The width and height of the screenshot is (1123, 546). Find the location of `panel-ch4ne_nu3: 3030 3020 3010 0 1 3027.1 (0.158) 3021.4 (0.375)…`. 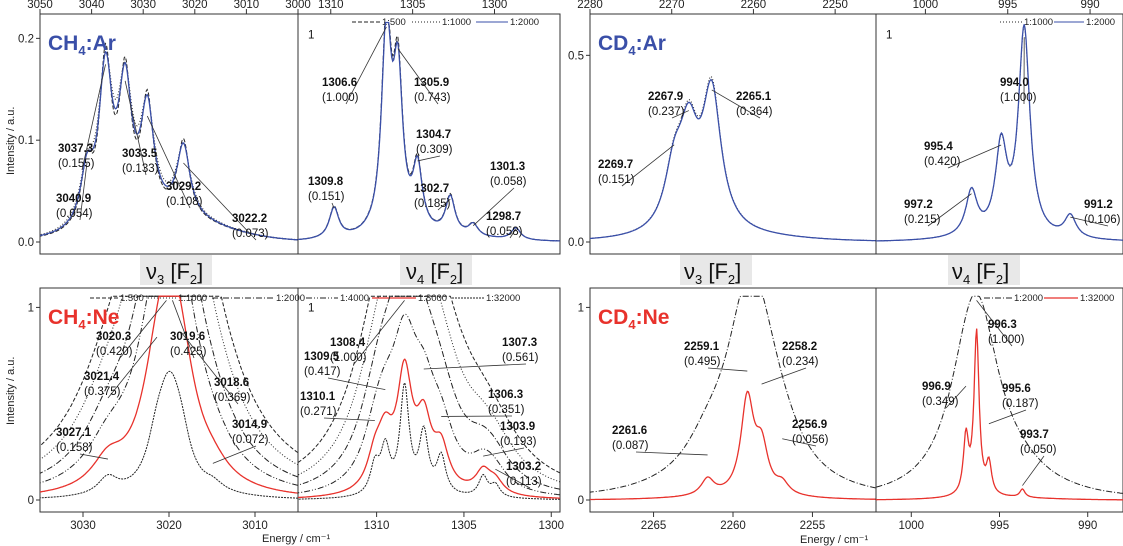

panel-ch4ne_nu3: 3030 3020 3010 0 1 3027.1 (0.158) 3021.4 (0.375)… is located at coordinates (163, 409).